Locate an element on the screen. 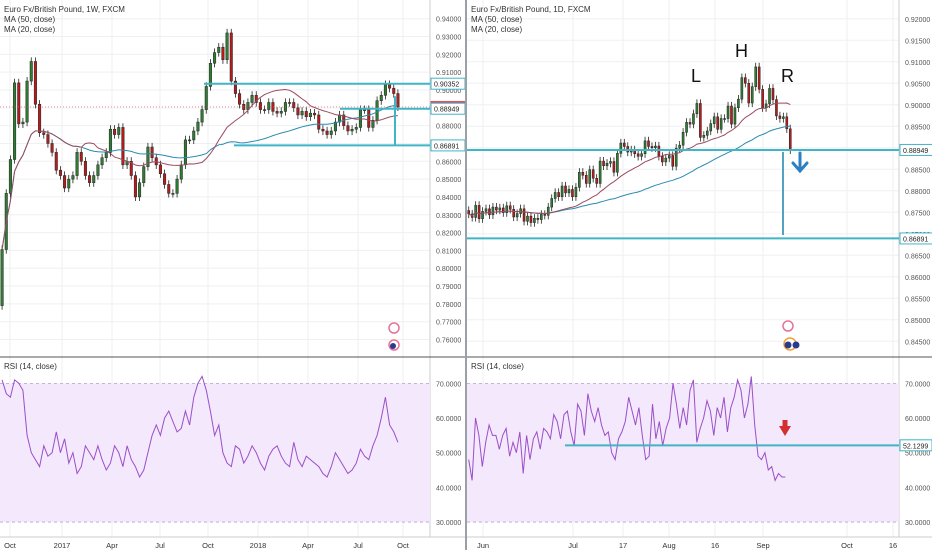 This screenshot has width=932, height=555. rsi-line is located at coordinates (627, 429).